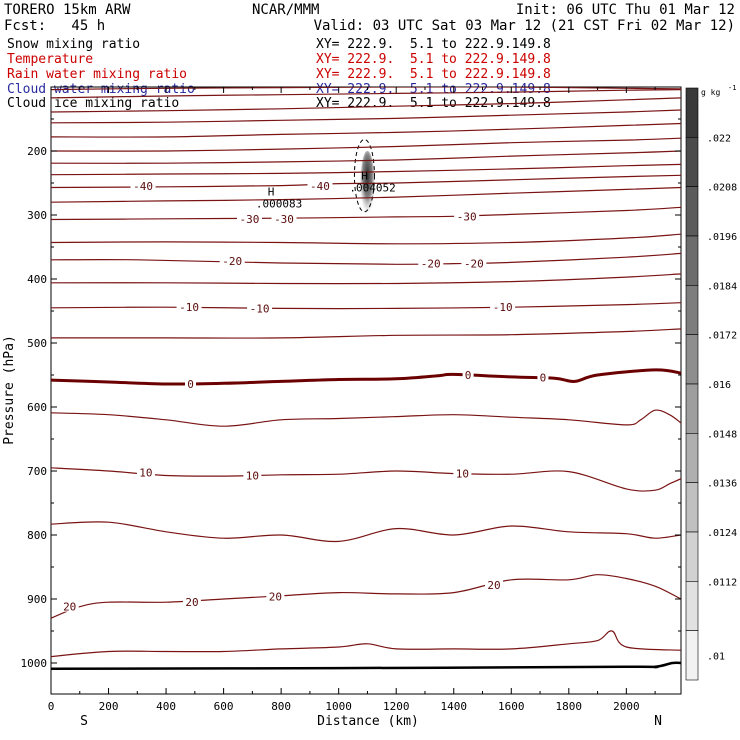 The width and height of the screenshot is (740, 740). I want to click on field-xy-temperature: XY= 222.9. 5.1 to 222.9.149.8, so click(433, 59).